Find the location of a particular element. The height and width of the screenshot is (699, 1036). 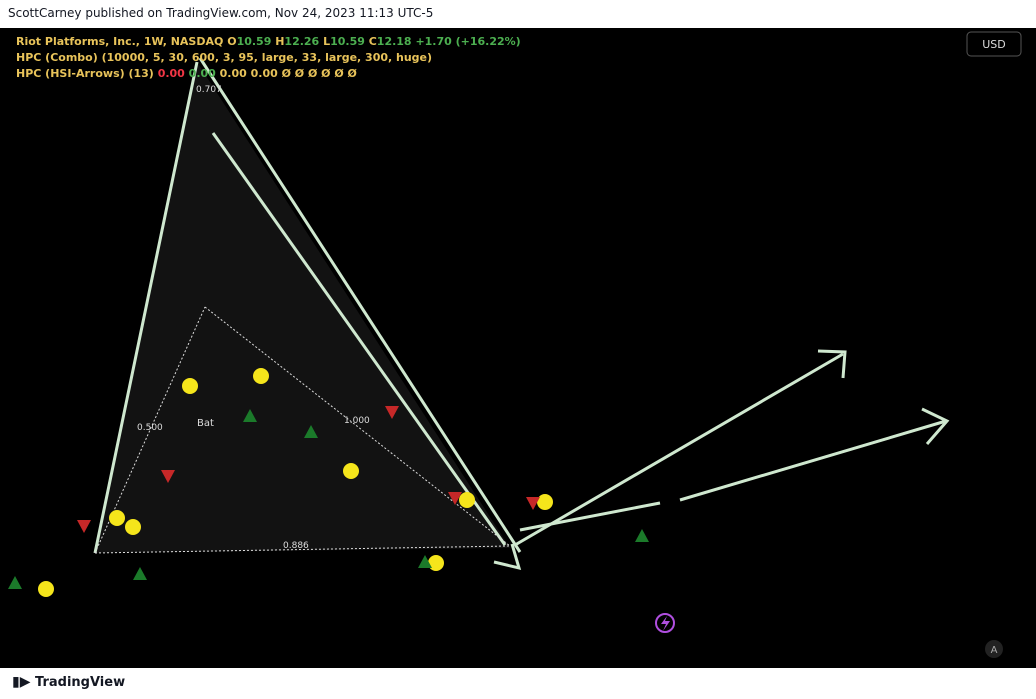

price-axis is located at coordinates (1000, 348).